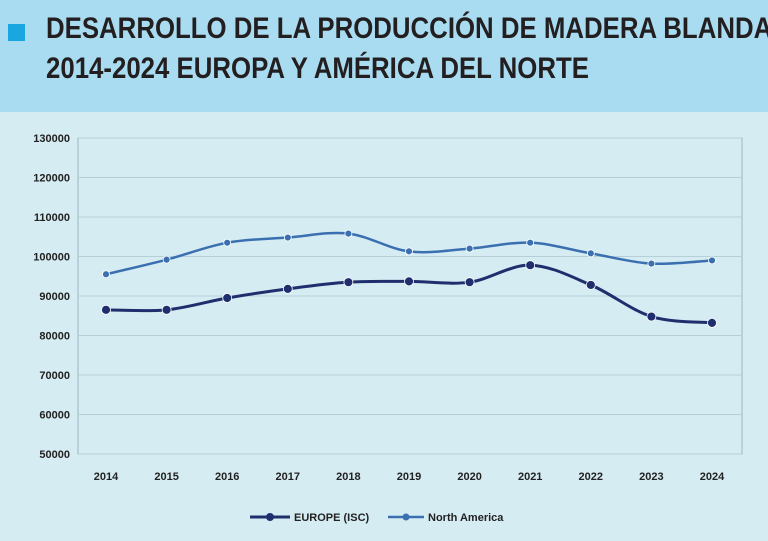 This screenshot has width=768, height=541. I want to click on y-tick-label: 130000, so click(51, 139).